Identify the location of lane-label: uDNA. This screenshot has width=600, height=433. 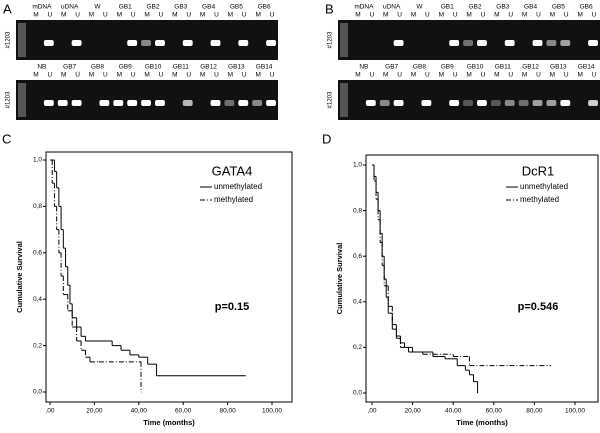
(70, 7).